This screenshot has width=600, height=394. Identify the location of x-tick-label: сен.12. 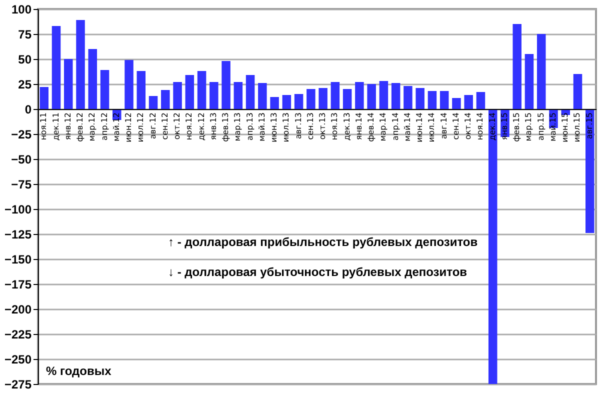
(165, 126).